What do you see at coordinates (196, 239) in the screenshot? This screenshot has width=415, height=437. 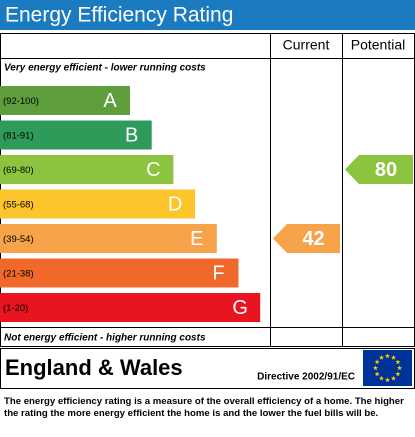 I see `band-letter: E` at bounding box center [196, 239].